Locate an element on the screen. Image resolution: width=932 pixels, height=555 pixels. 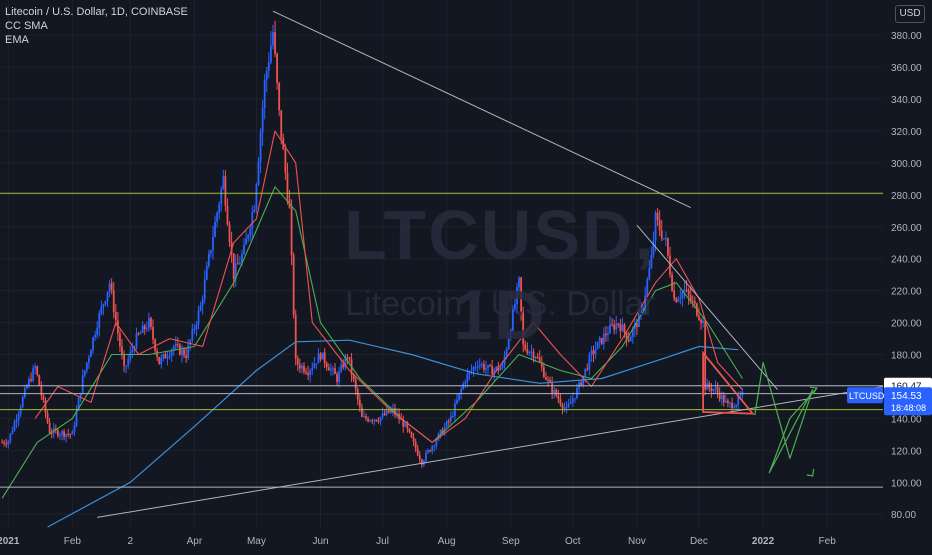
current-symbol-tag is located at coordinates (865, 395).